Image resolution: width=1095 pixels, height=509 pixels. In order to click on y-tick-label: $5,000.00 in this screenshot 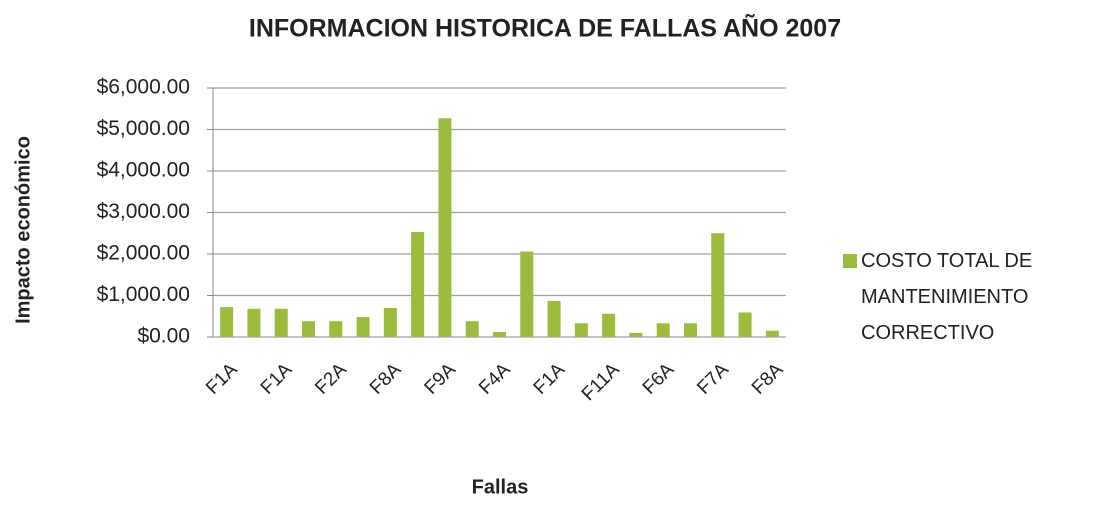, I will do `click(143, 128)`.